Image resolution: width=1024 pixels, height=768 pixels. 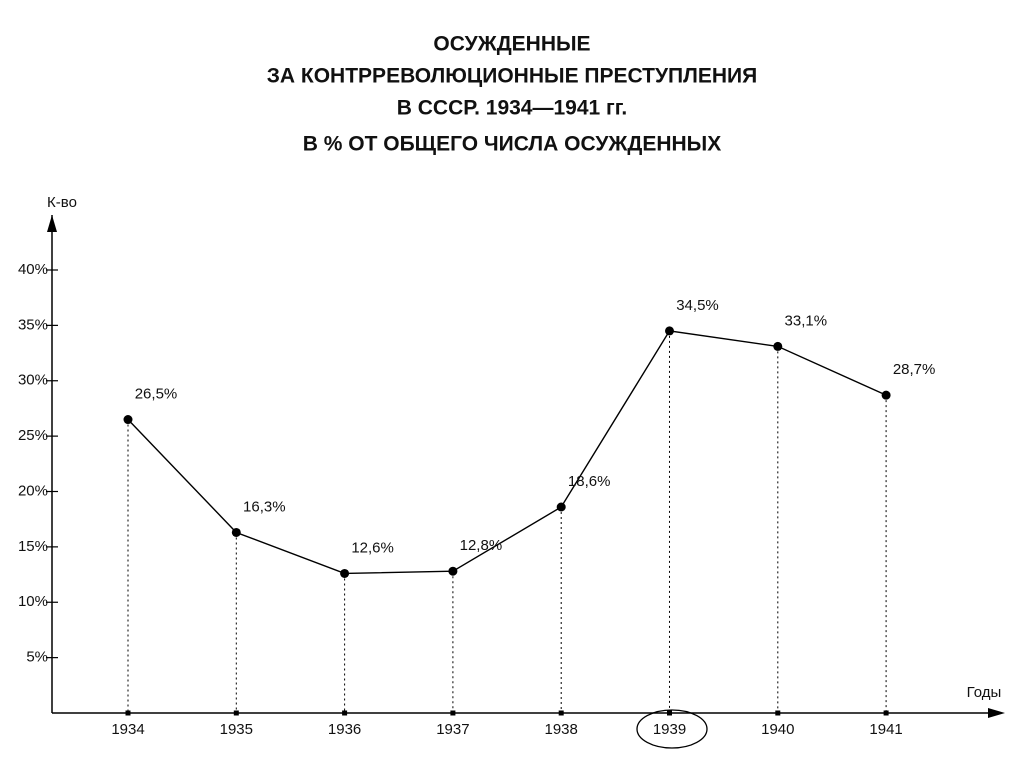 What do you see at coordinates (372, 547) in the screenshot?
I see `value-label: 12,6%` at bounding box center [372, 547].